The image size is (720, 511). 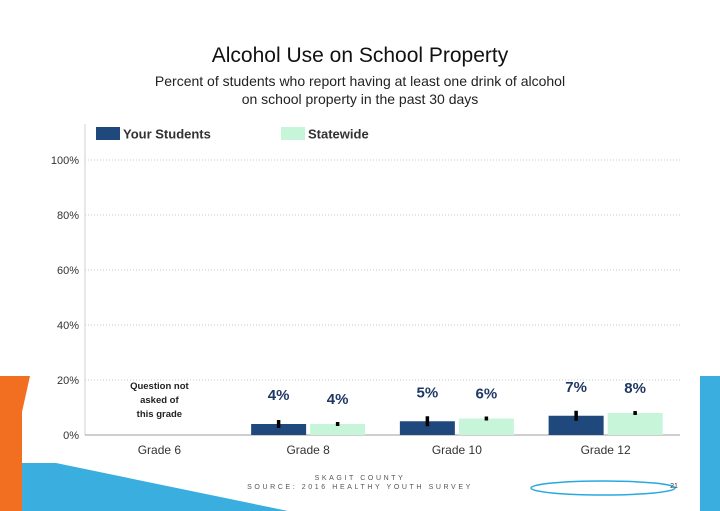 What do you see at coordinates (360, 487) in the screenshot?
I see `footer-line-2: SOURCE: 2016 HEALTHY YOUTH SURVEY` at bounding box center [360, 487].